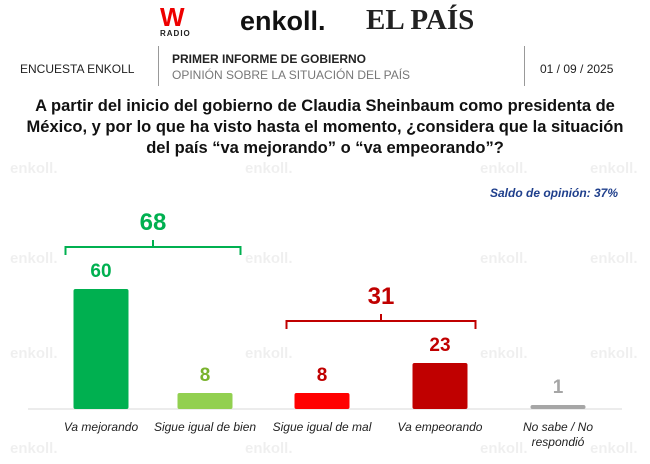  Describe the element at coordinates (153, 222) in the screenshot. I see `group-total: 68` at that location.